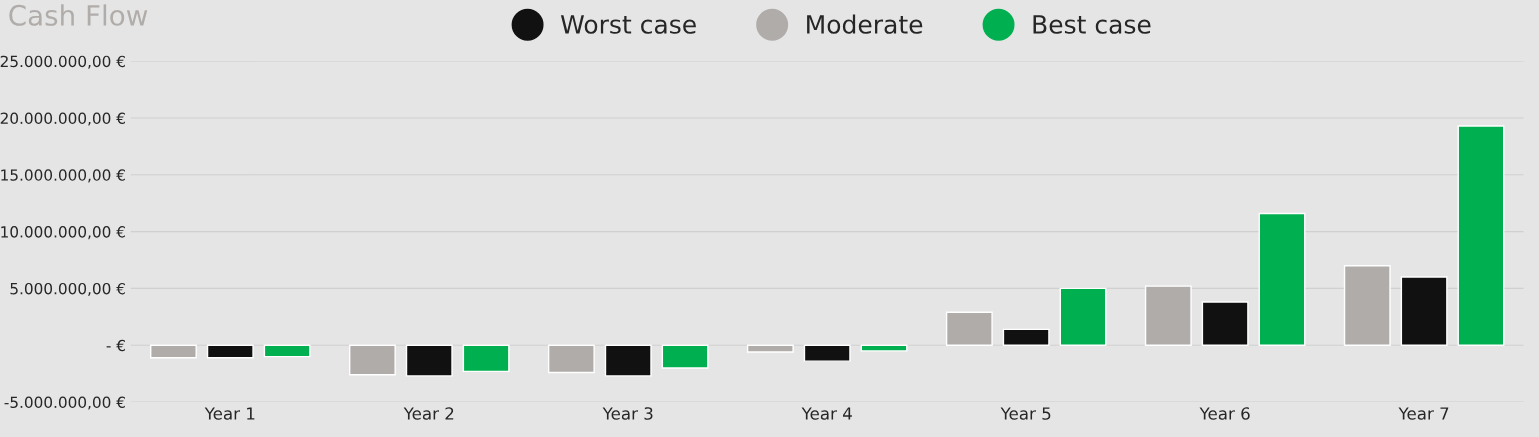  What do you see at coordinates (428, 413) in the screenshot?
I see `x-tick-label: Year 2` at bounding box center [428, 413].